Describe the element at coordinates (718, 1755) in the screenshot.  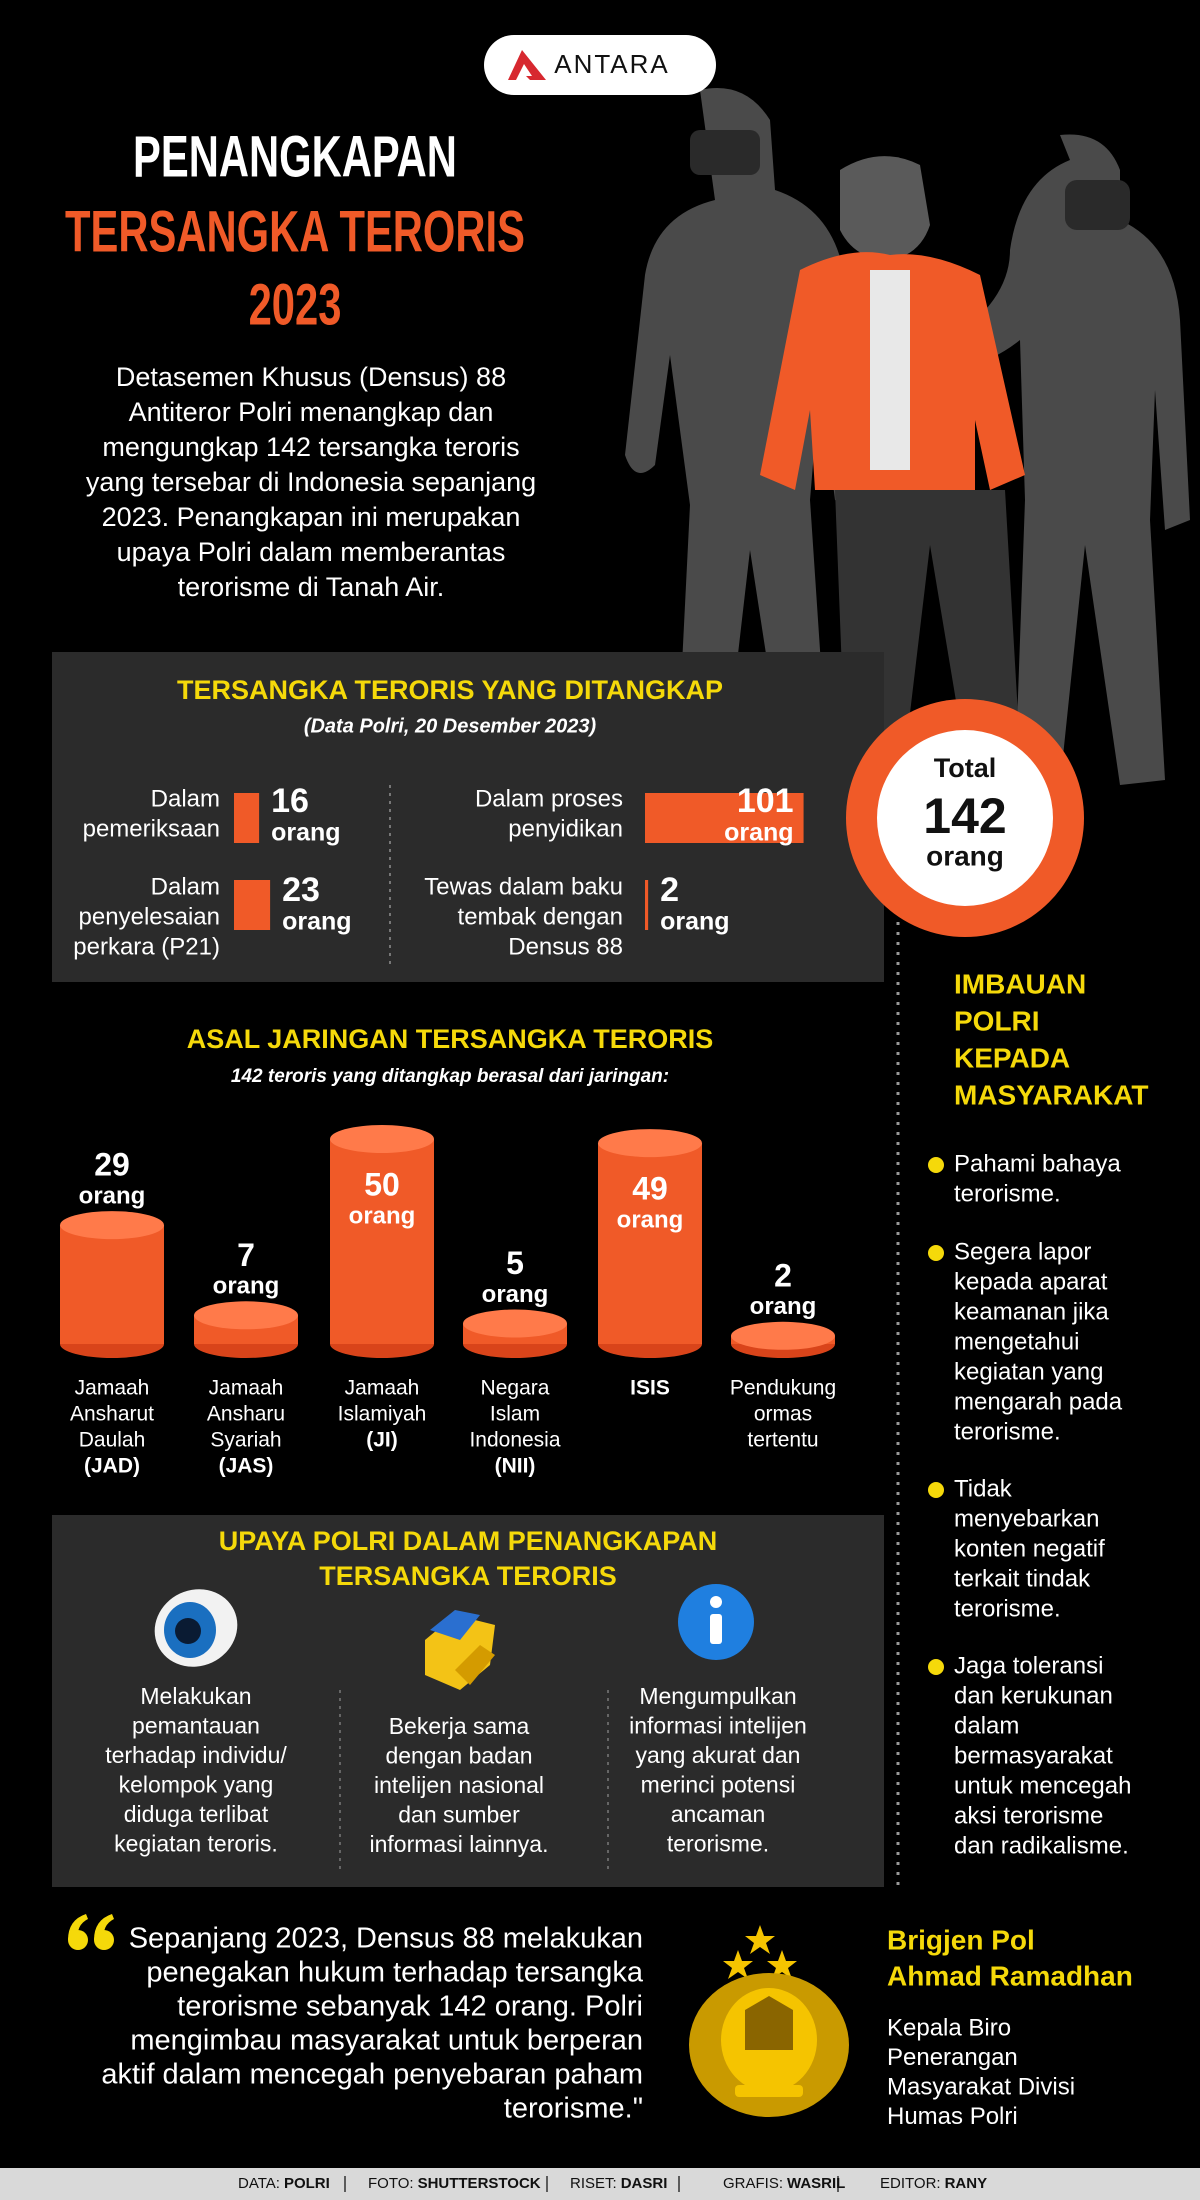
I see `effort-text: yang akurat dan` at that location.